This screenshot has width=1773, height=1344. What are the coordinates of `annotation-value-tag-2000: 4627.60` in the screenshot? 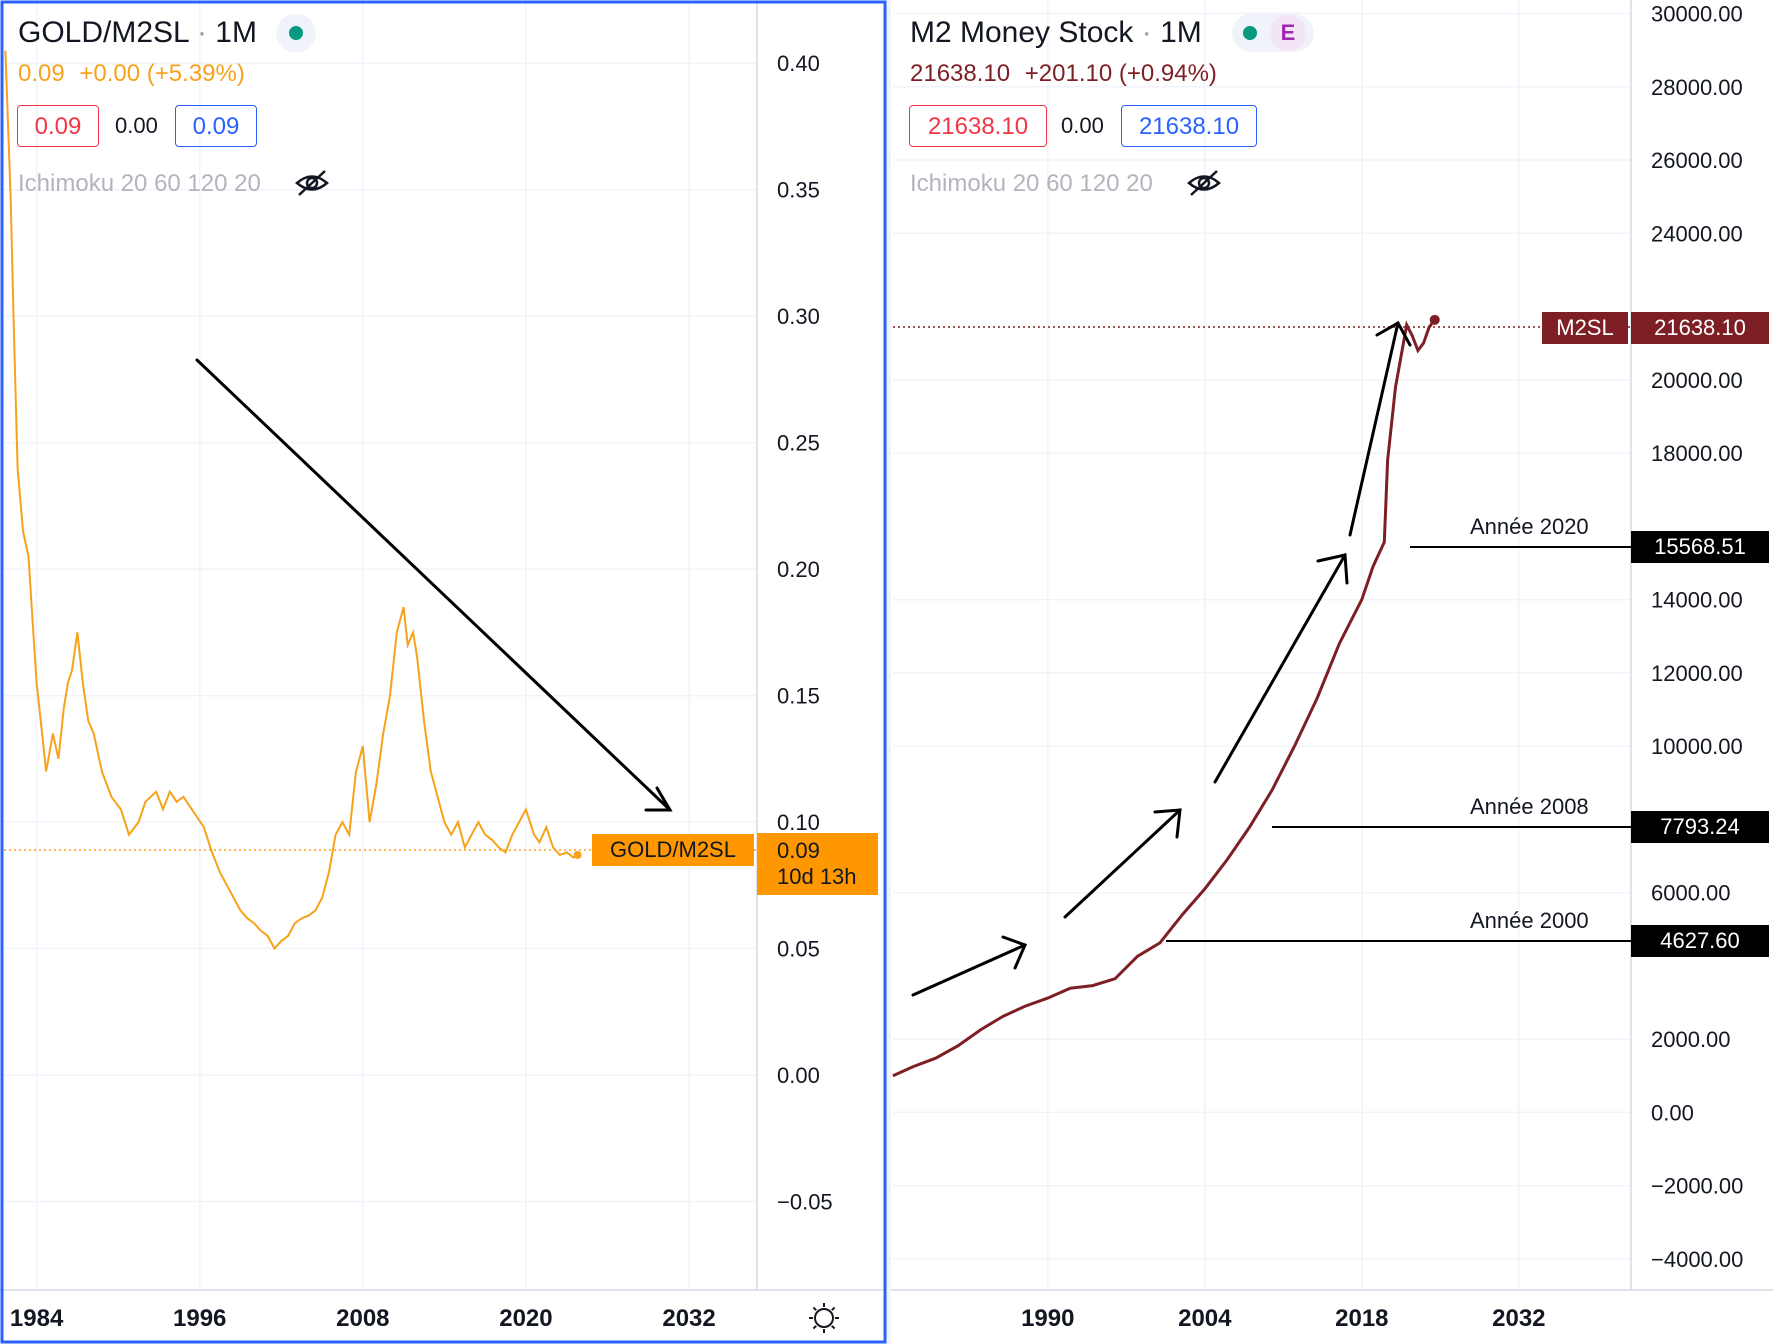 It's located at (1700, 941).